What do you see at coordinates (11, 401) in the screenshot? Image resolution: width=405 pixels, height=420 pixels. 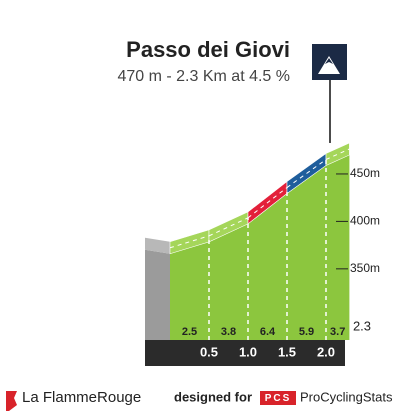 I see `brand-flag` at bounding box center [11, 401].